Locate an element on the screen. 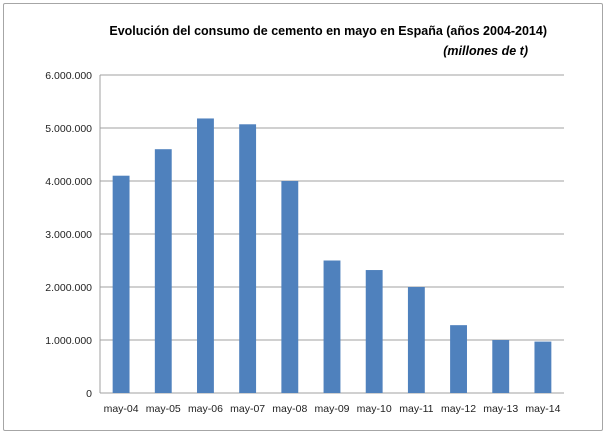  x-tick-label: may-14 is located at coordinates (542, 409).